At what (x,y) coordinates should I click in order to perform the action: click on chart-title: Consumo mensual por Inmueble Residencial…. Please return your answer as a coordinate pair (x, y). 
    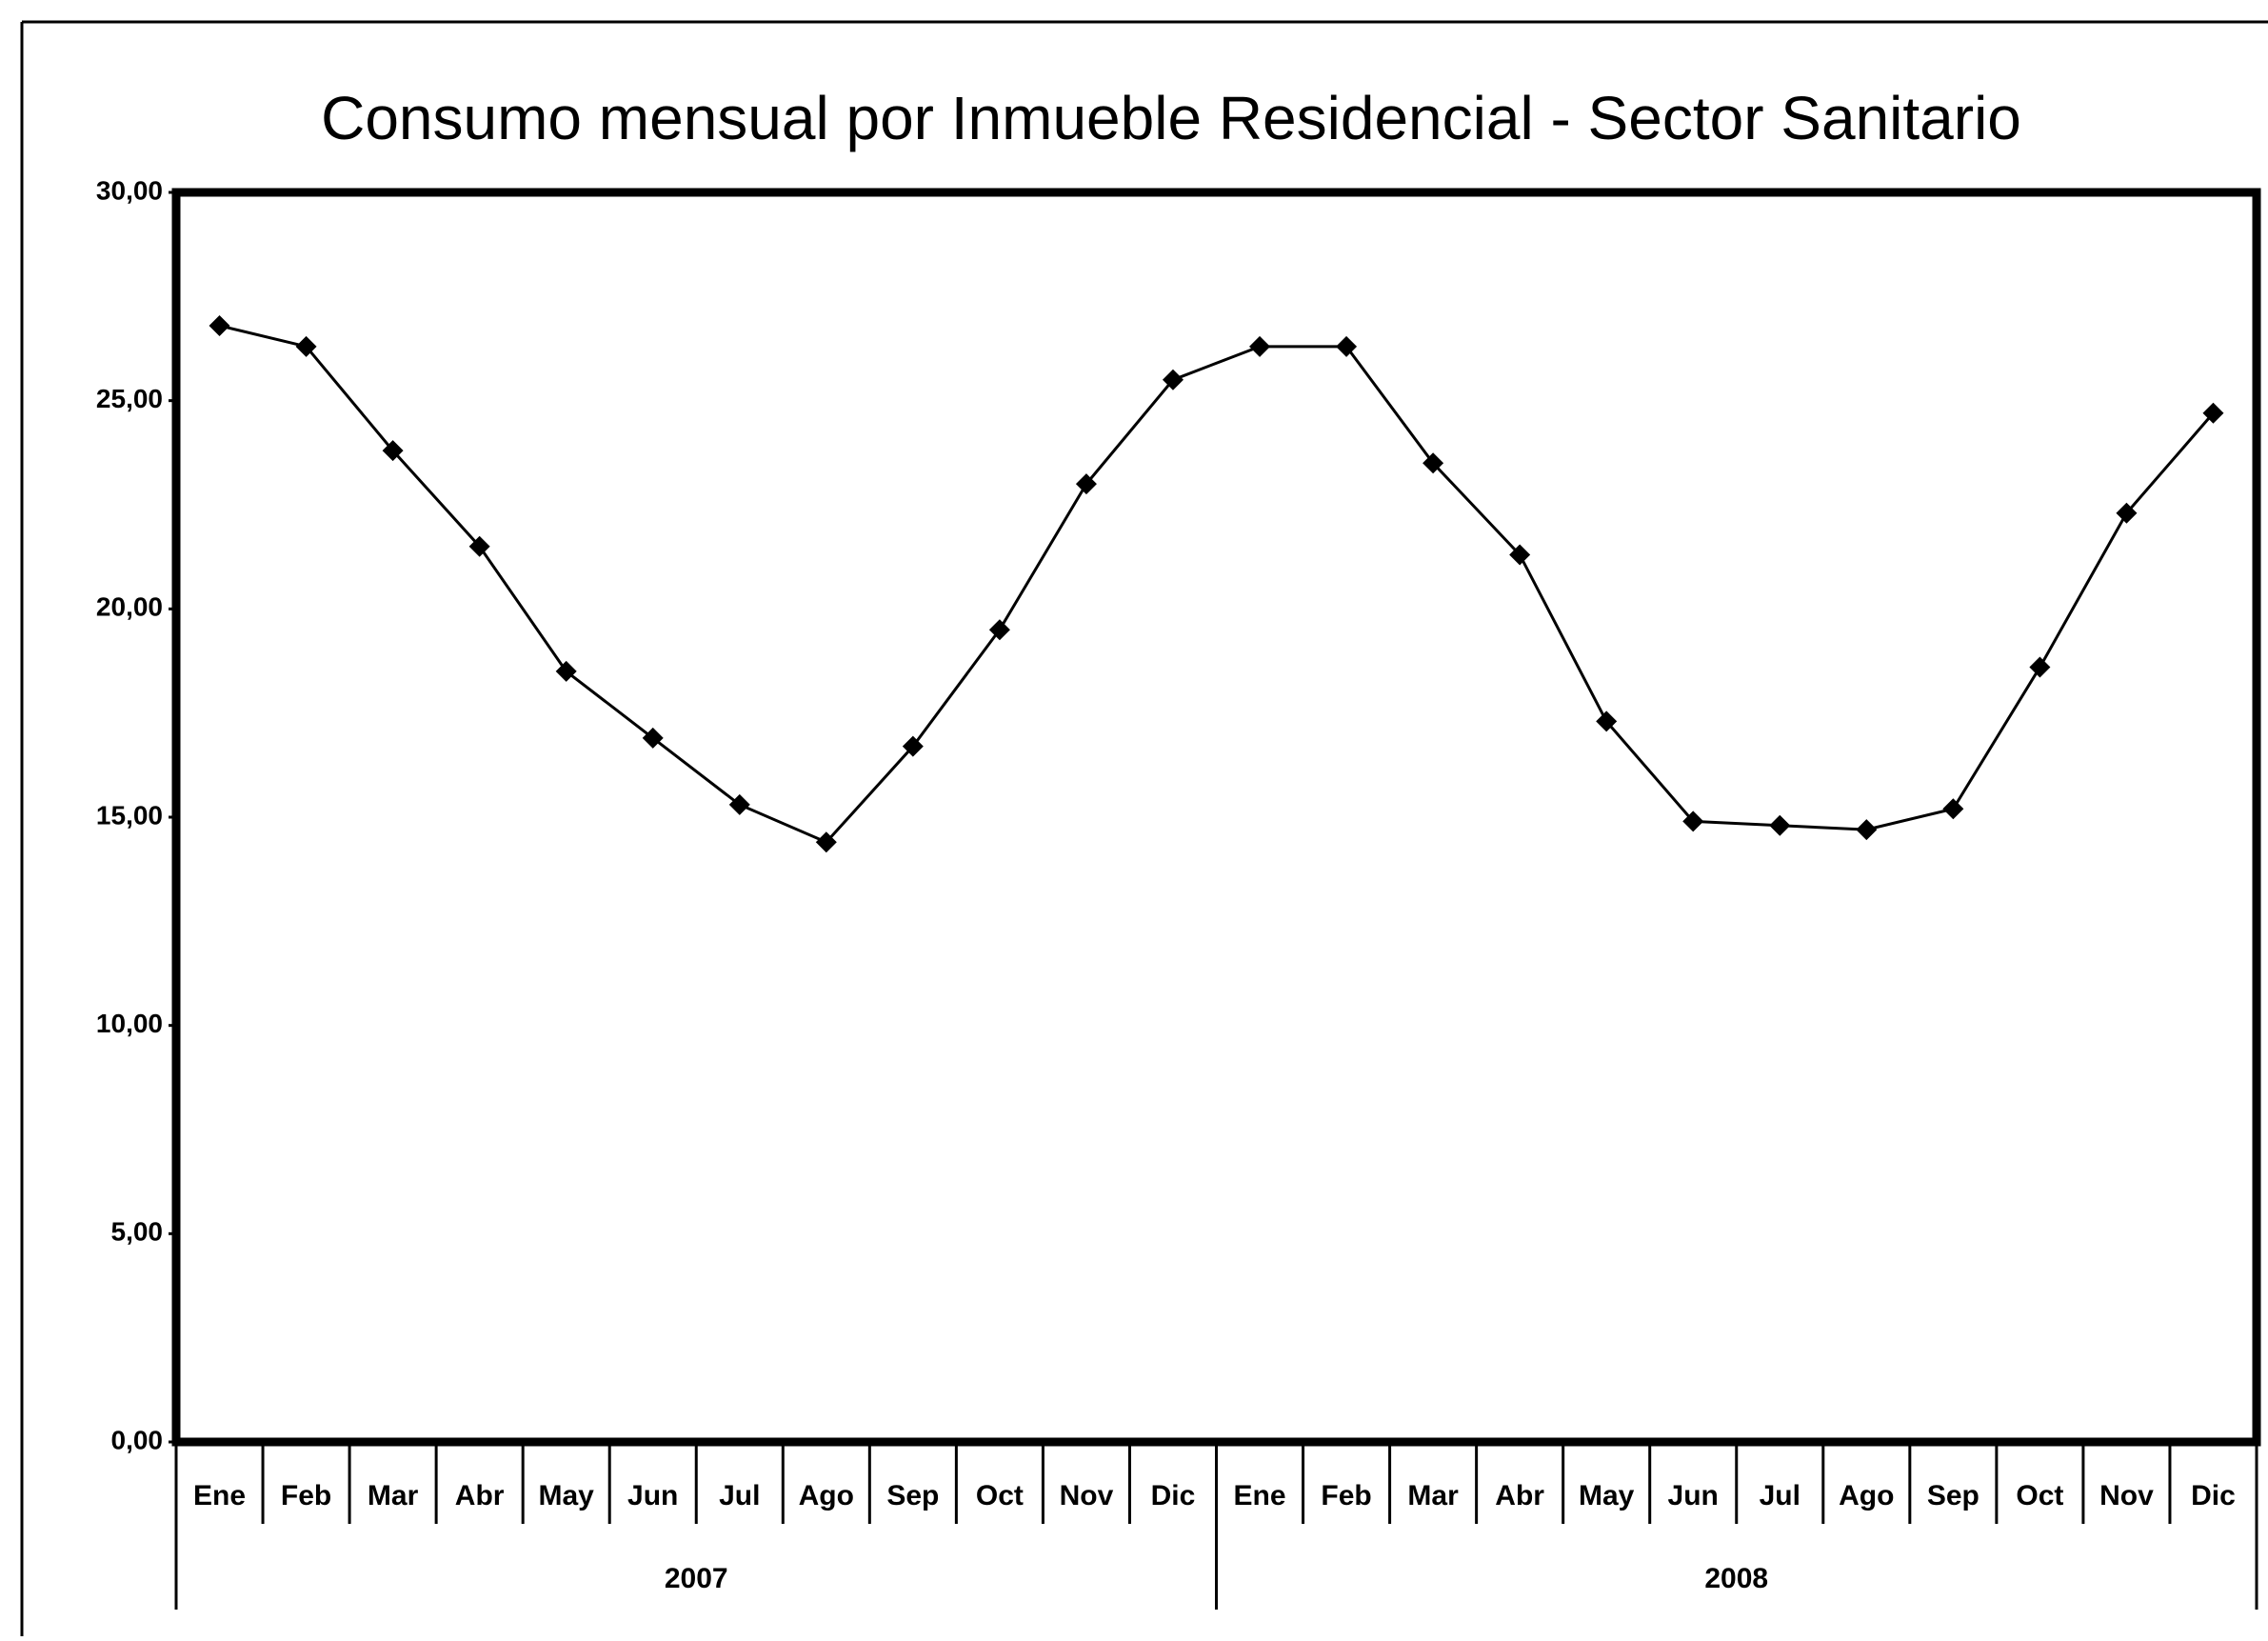
    Looking at the image, I should click on (1171, 118).